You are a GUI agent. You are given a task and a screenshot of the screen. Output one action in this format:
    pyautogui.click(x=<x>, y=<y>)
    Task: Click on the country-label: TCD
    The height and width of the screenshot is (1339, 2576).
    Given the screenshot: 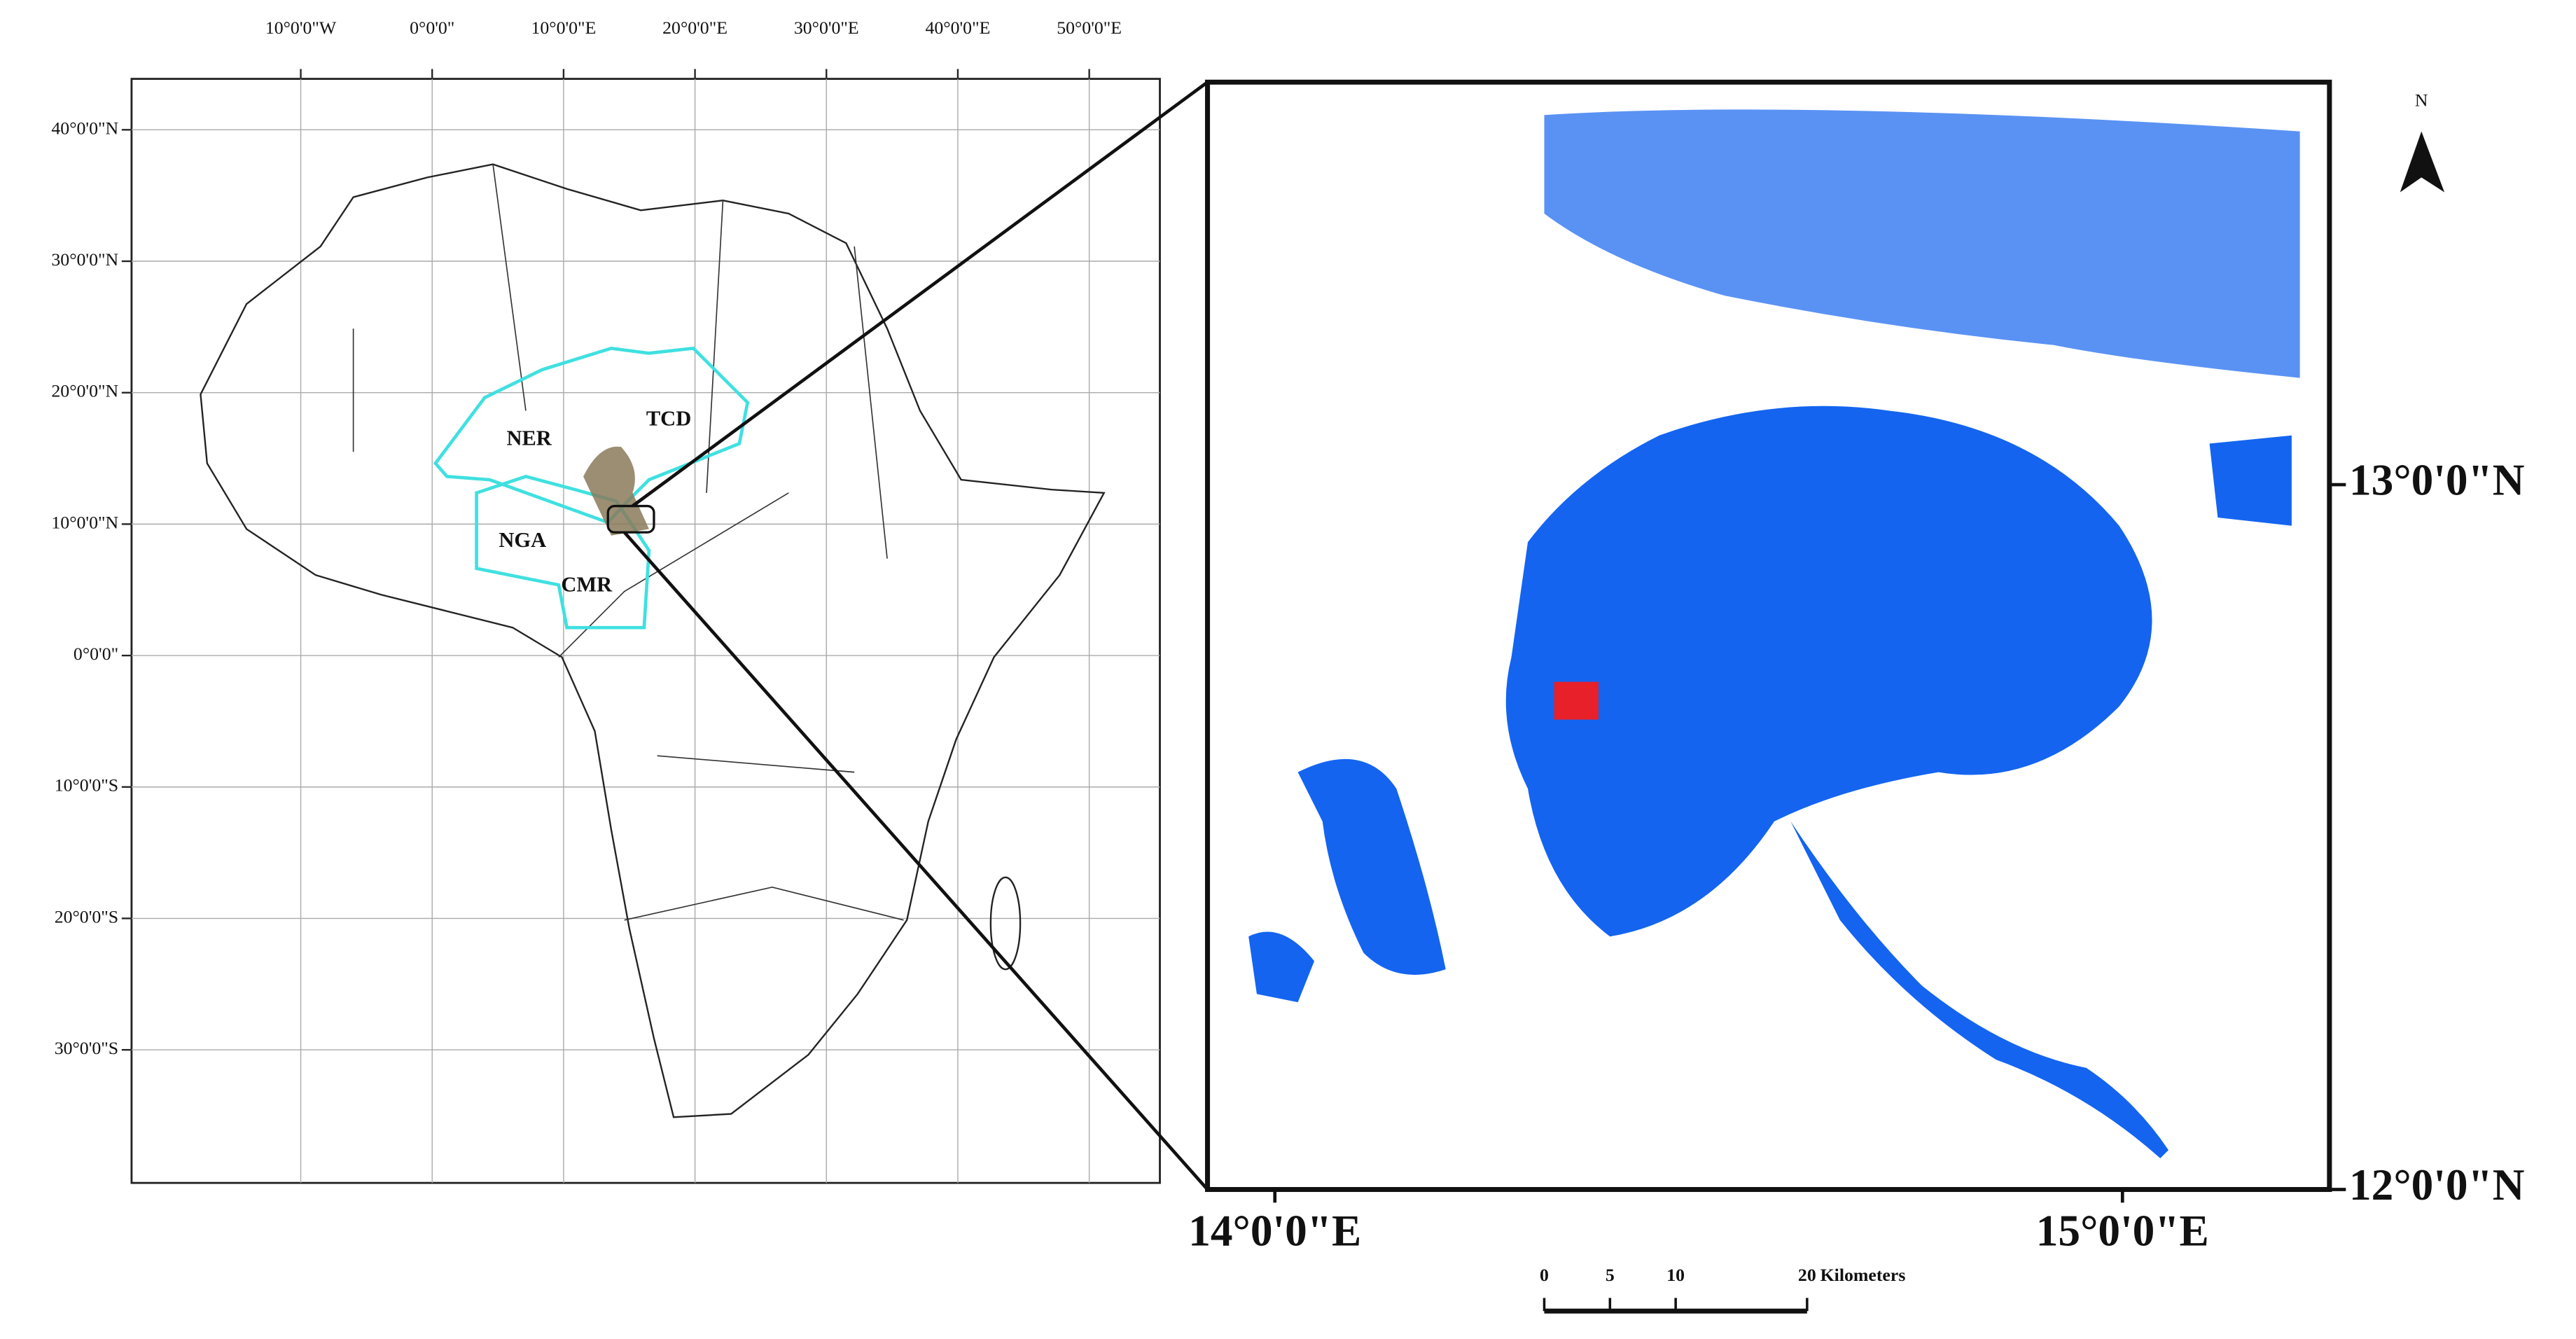 What is the action you would take?
    pyautogui.click(x=668, y=419)
    